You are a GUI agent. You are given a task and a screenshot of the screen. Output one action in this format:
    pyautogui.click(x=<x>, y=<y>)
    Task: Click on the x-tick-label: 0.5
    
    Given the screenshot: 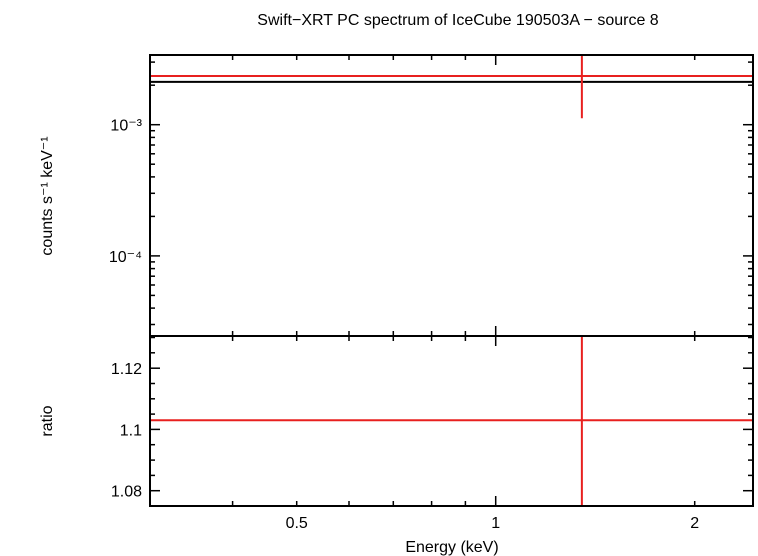 What is the action you would take?
    pyautogui.click(x=297, y=523)
    